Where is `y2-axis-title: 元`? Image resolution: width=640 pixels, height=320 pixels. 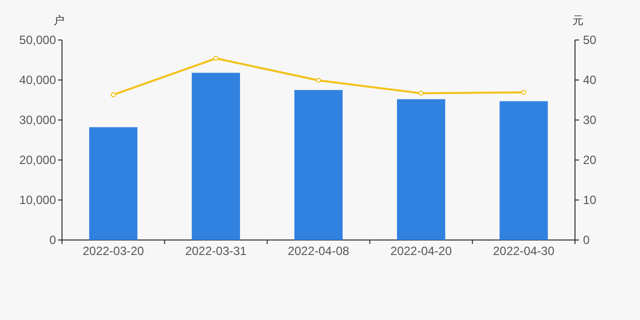 y2-axis-title: 元 is located at coordinates (578, 21).